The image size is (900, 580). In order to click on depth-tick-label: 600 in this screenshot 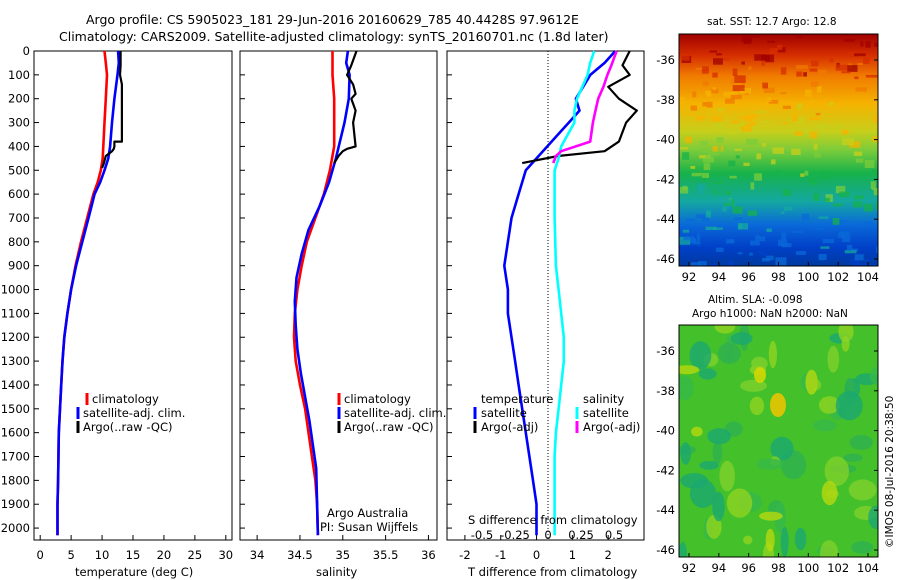, I will do `click(19, 194)`.